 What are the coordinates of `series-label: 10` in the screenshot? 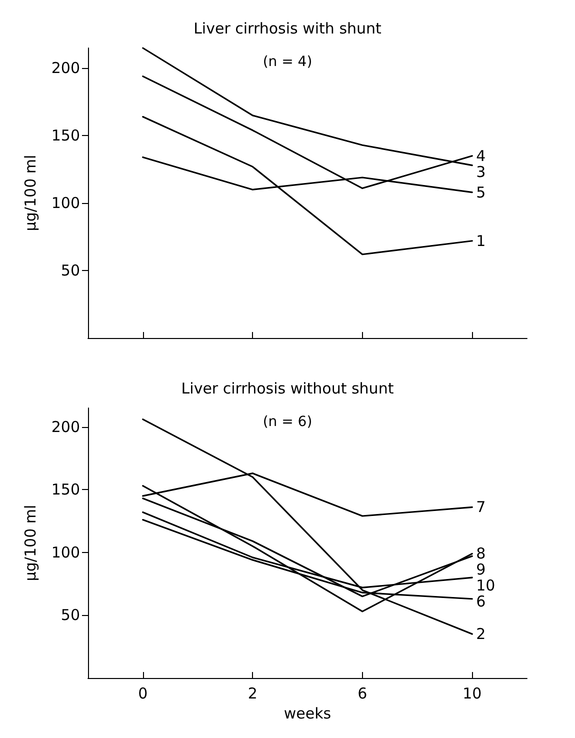 It's located at (486, 585).